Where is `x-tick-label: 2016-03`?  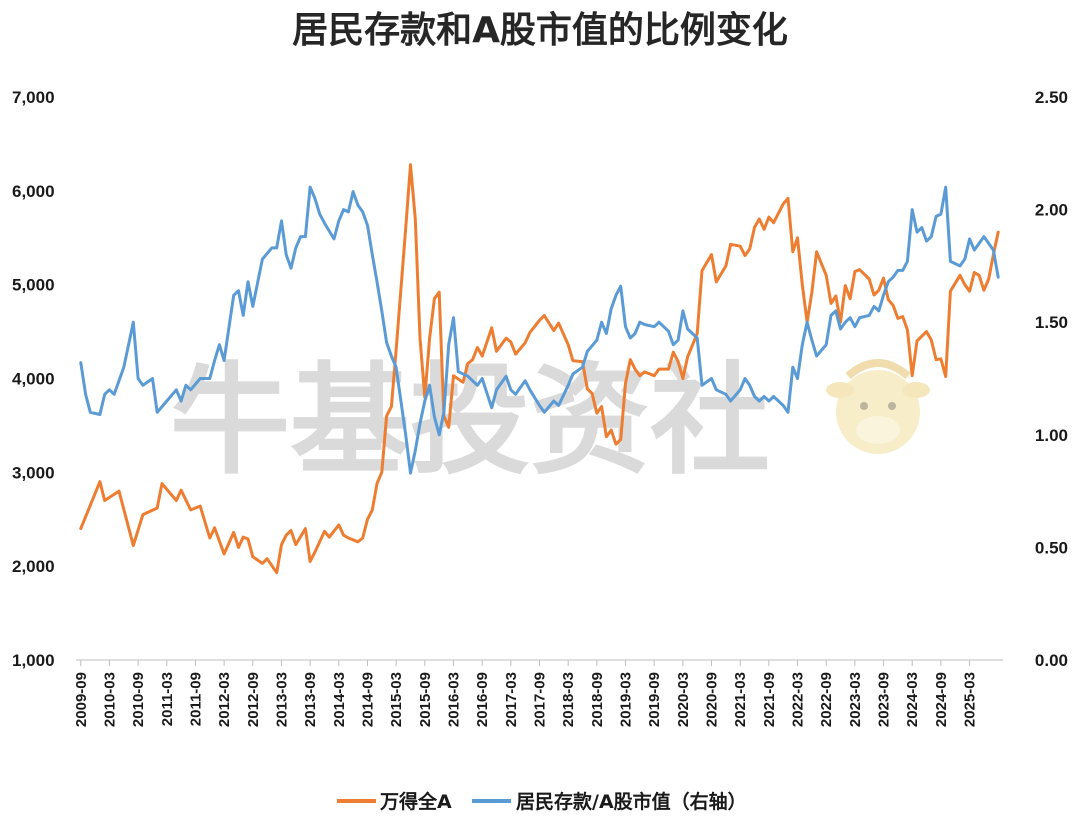 x-tick-label: 2016-03 is located at coordinates (453, 699).